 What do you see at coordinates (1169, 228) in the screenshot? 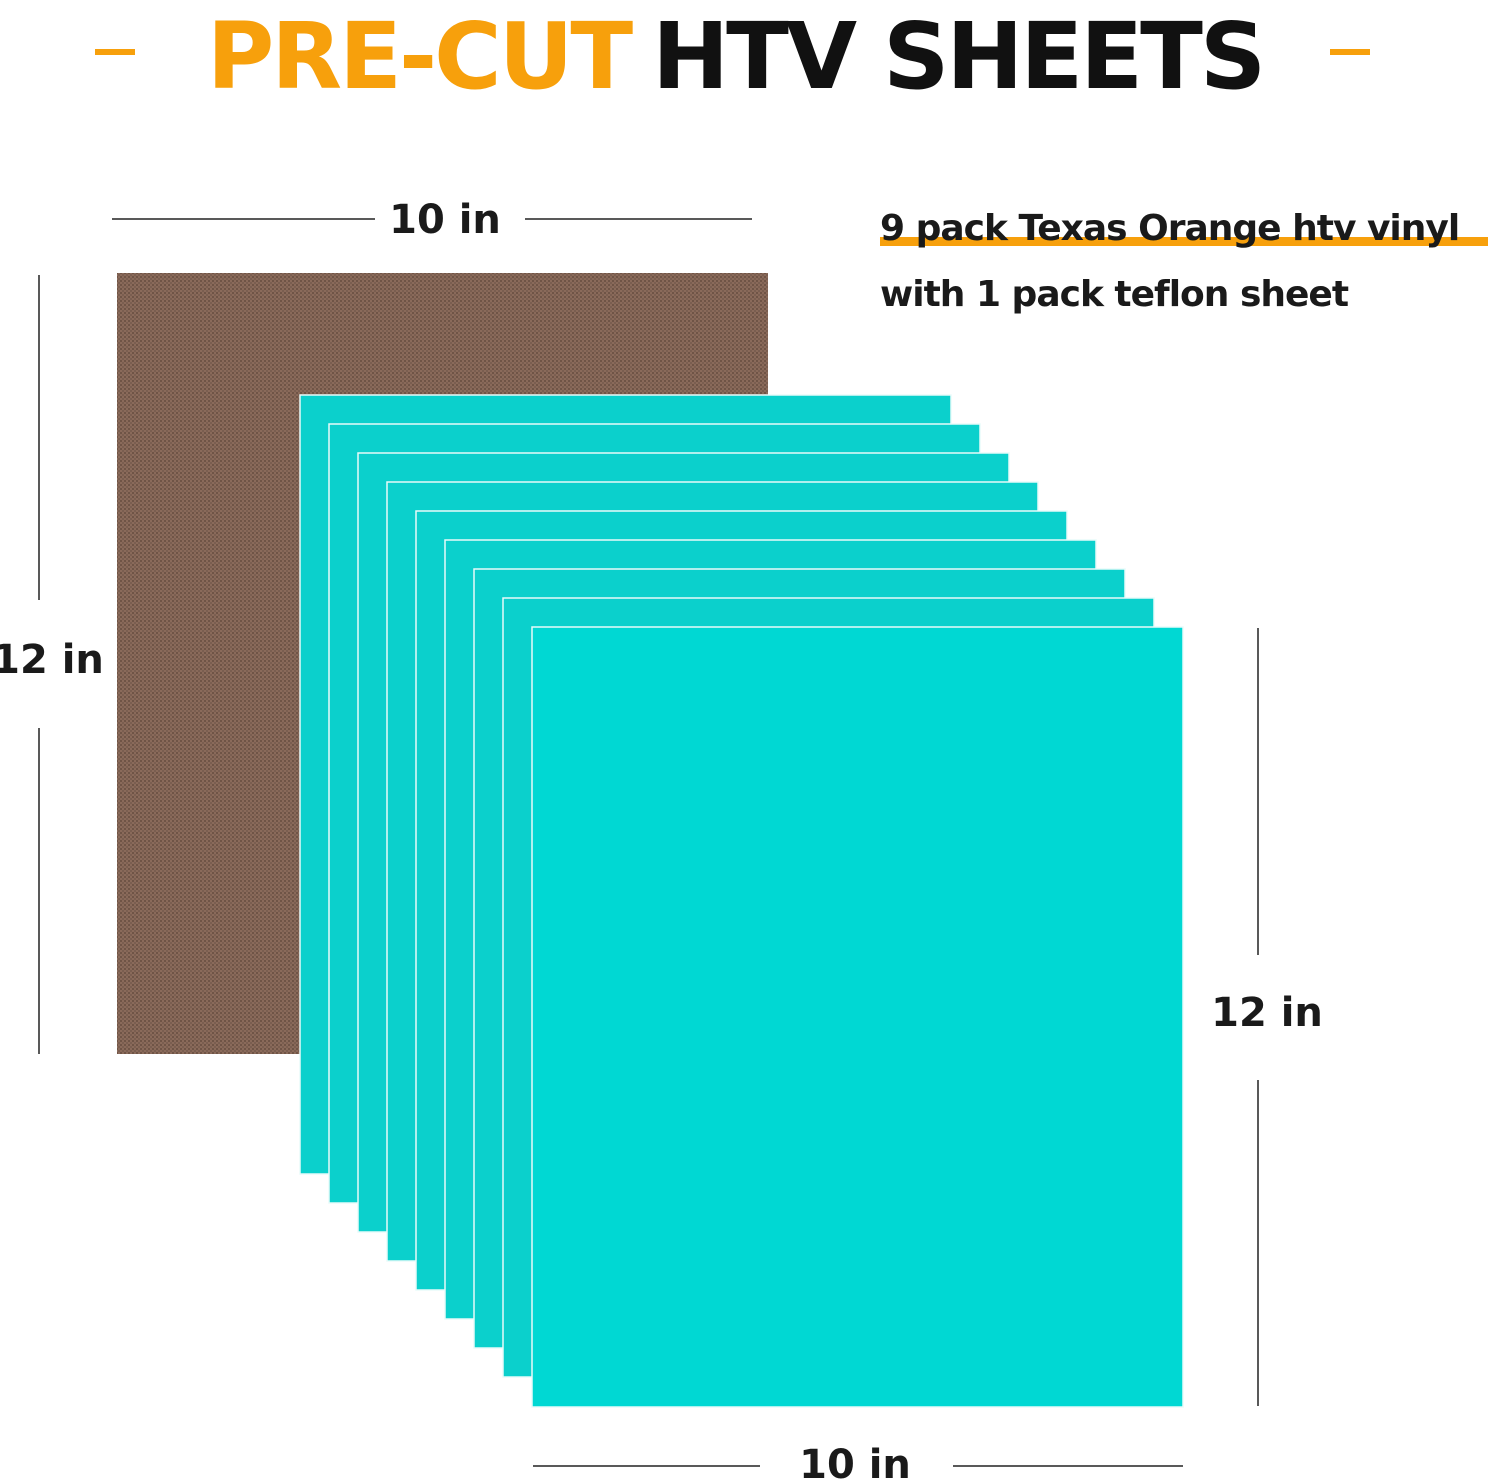
I see `caption-line: 9 pack Texas Orange htv vinyl` at bounding box center [1169, 228].